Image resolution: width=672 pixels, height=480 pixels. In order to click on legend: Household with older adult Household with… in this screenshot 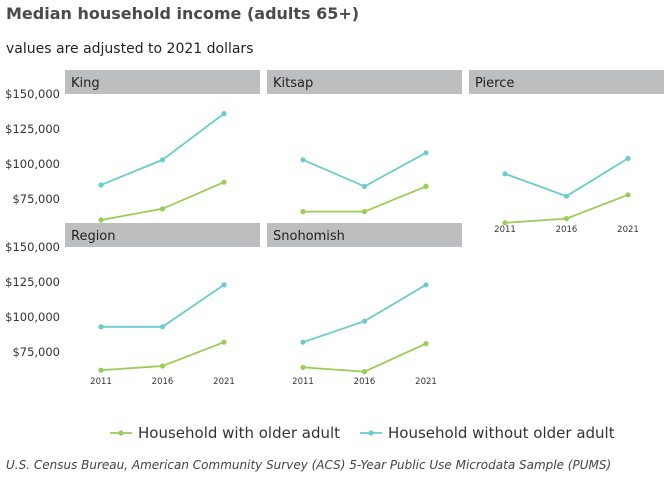, I will do `click(362, 433)`.